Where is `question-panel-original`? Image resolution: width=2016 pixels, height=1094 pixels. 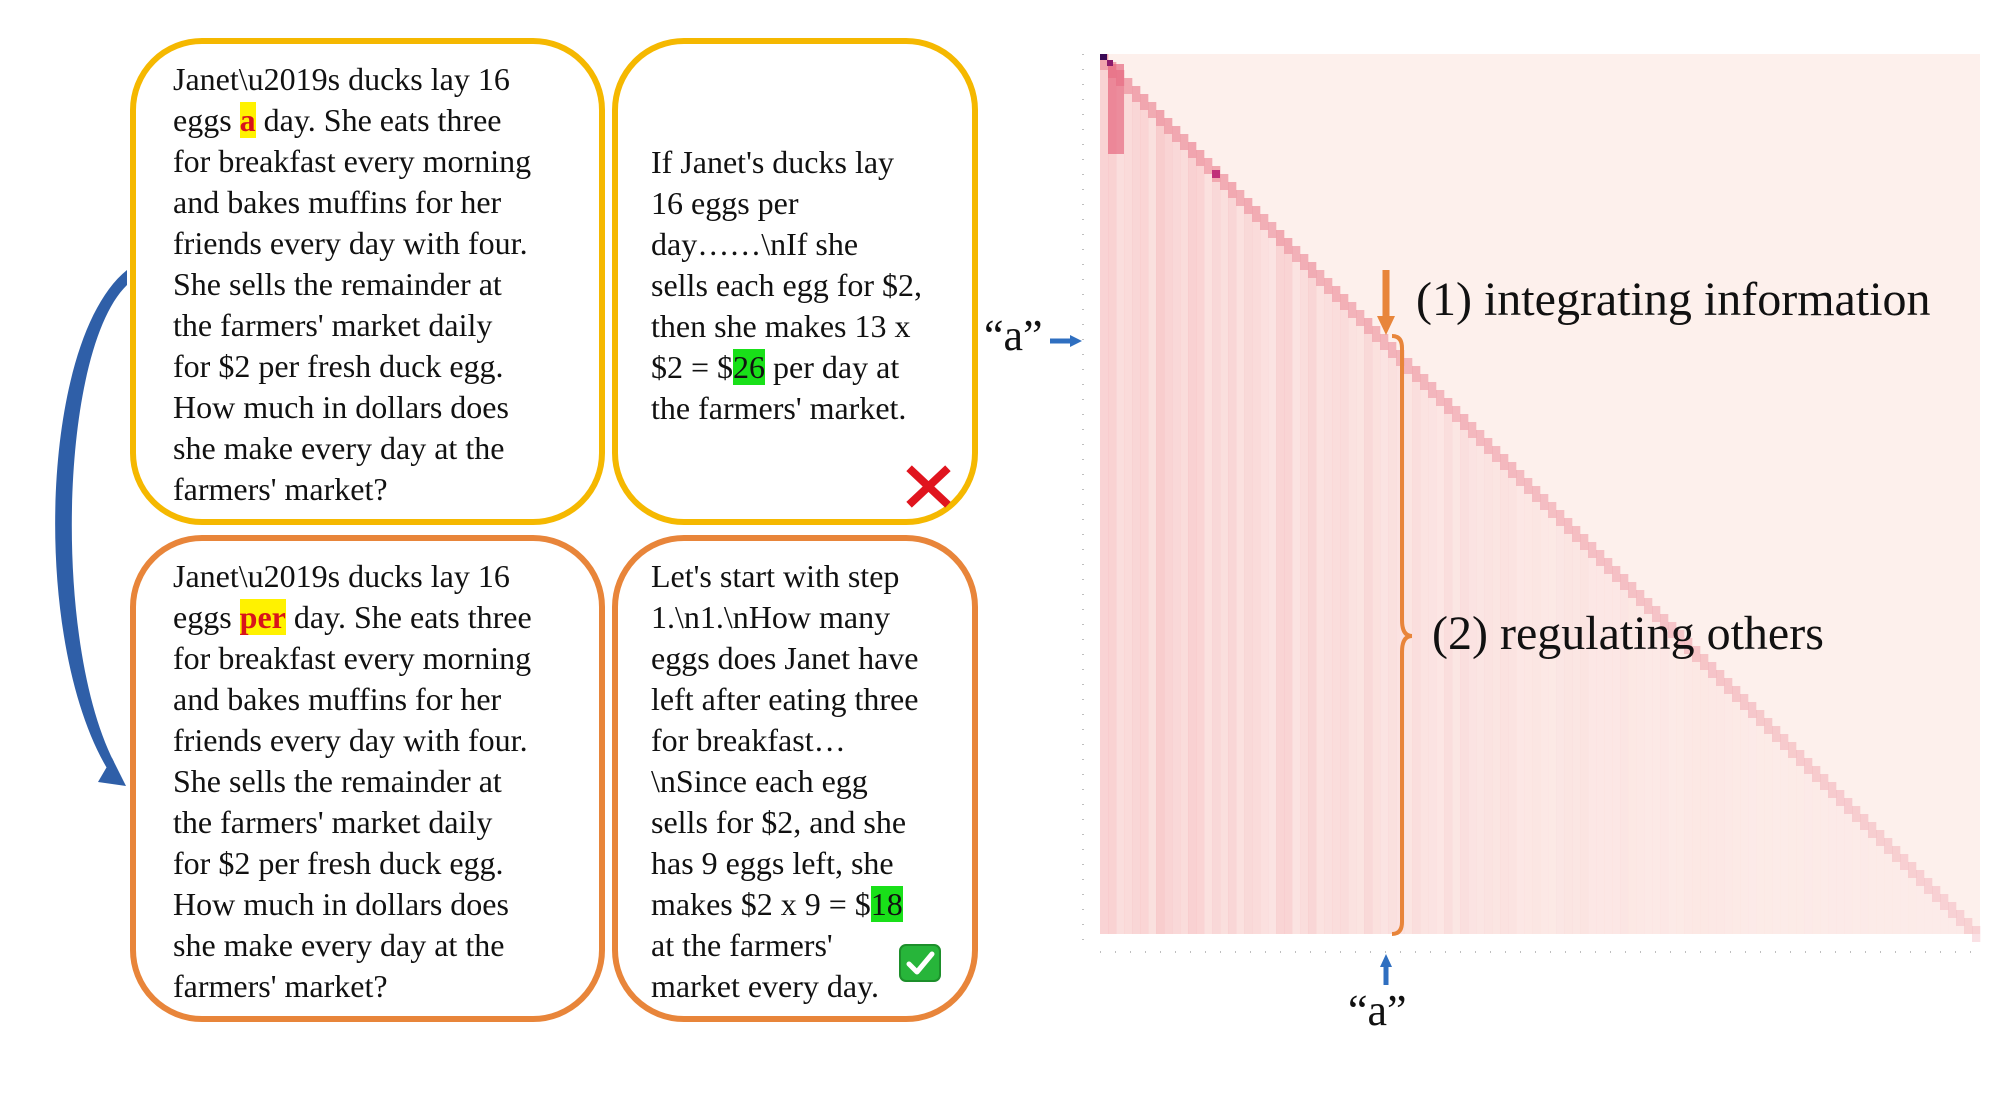
question-panel-original is located at coordinates (367, 281).